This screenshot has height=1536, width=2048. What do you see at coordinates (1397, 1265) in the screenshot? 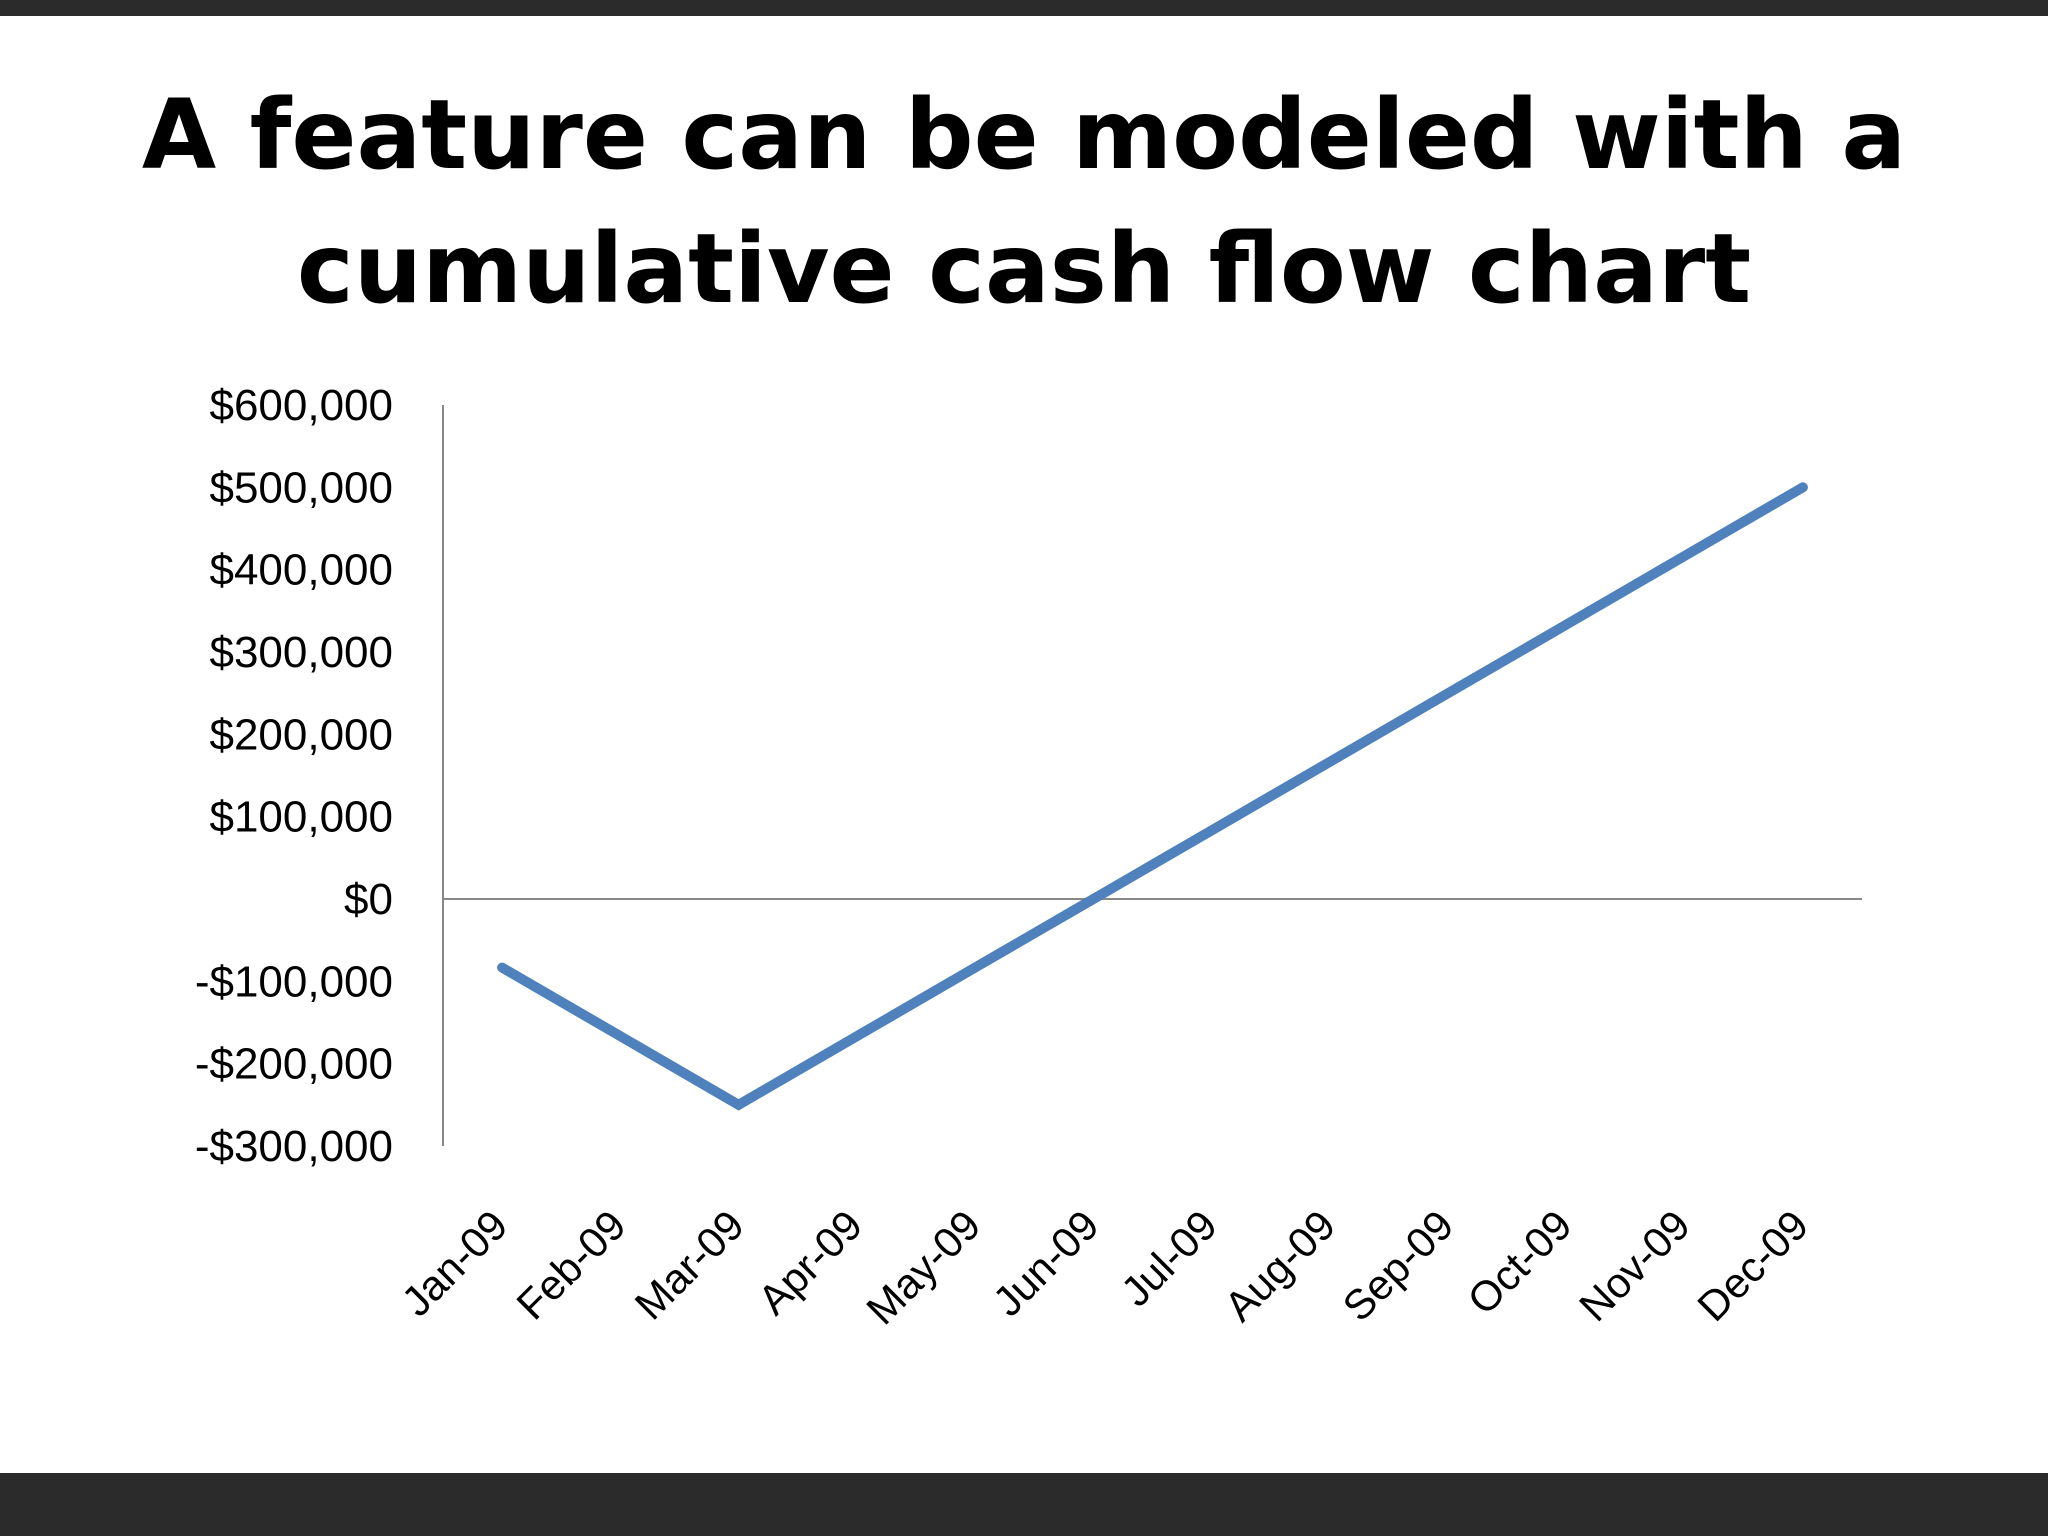
I see `x-tick-label: Sep-09` at bounding box center [1397, 1265].